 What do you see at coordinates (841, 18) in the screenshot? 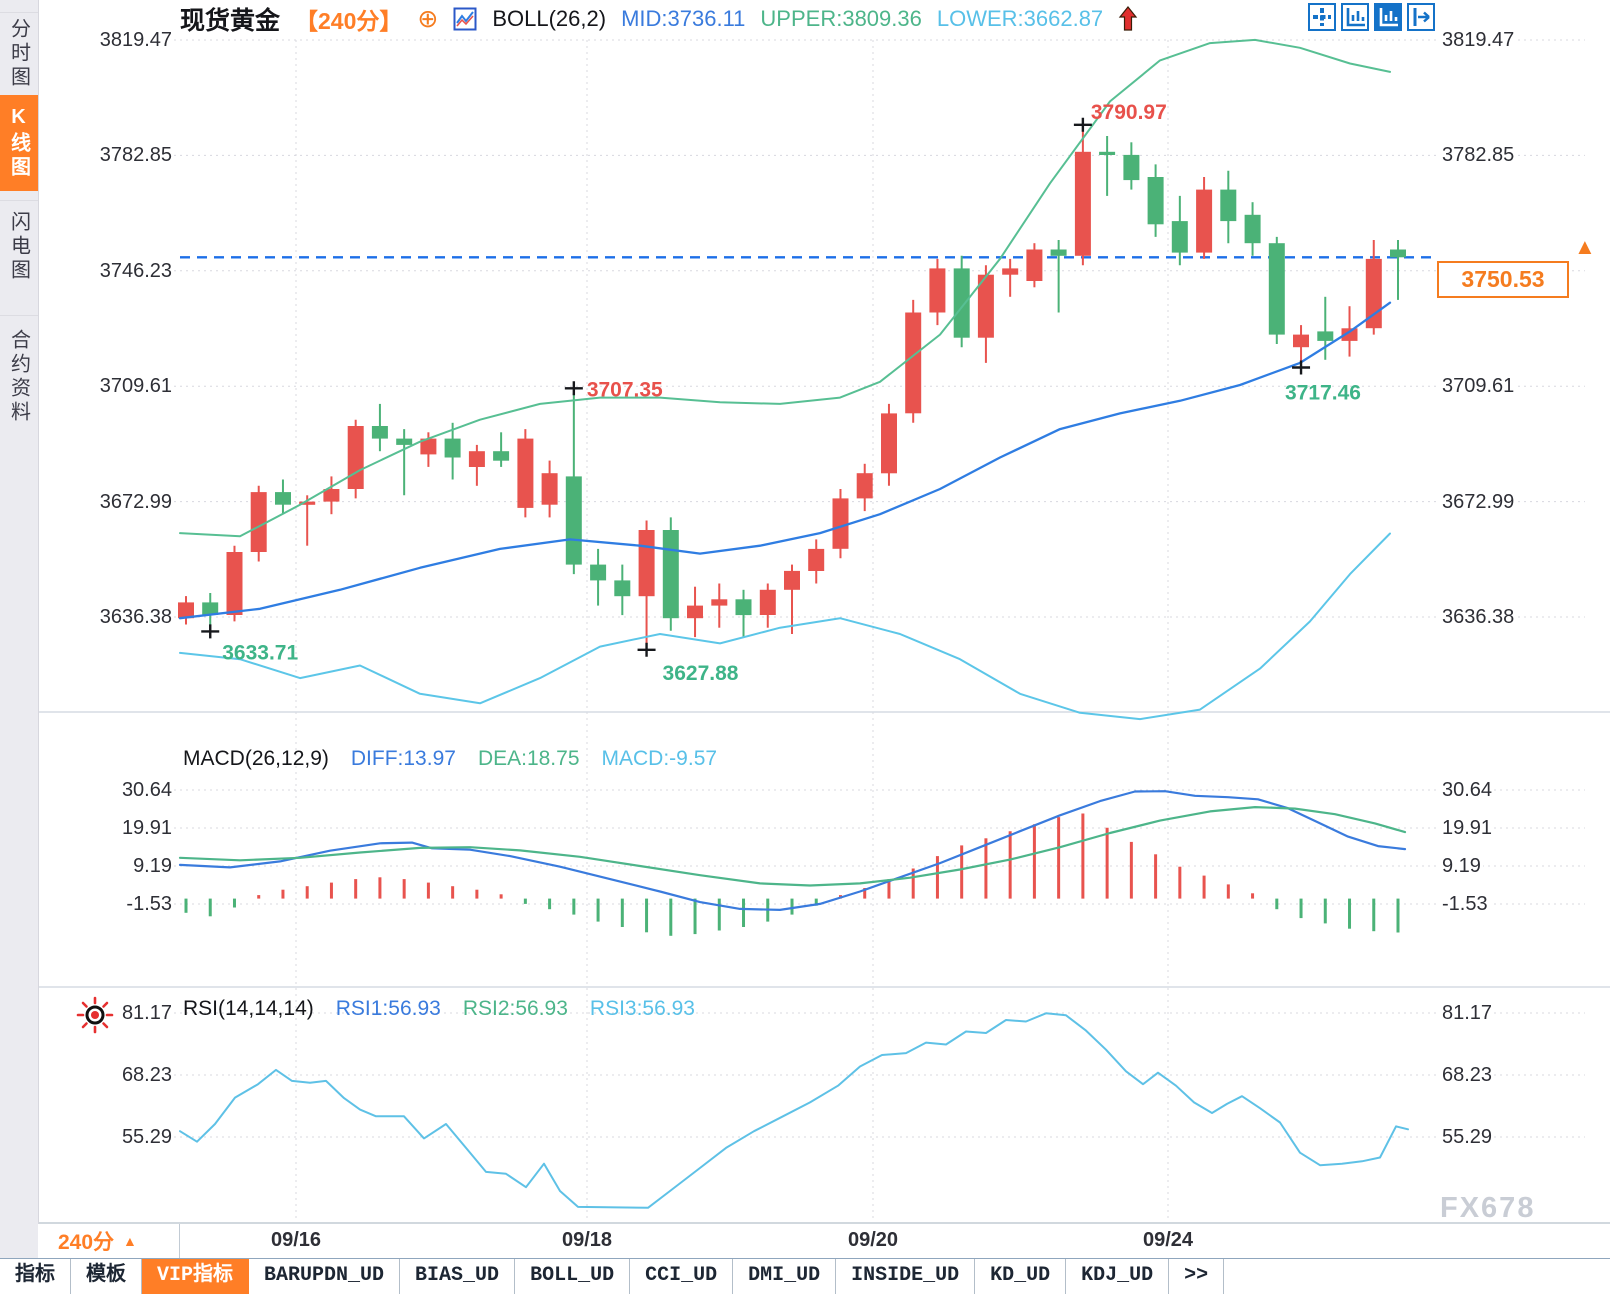
I see `boll-upper-value: UPPER:3809.36` at bounding box center [841, 18].